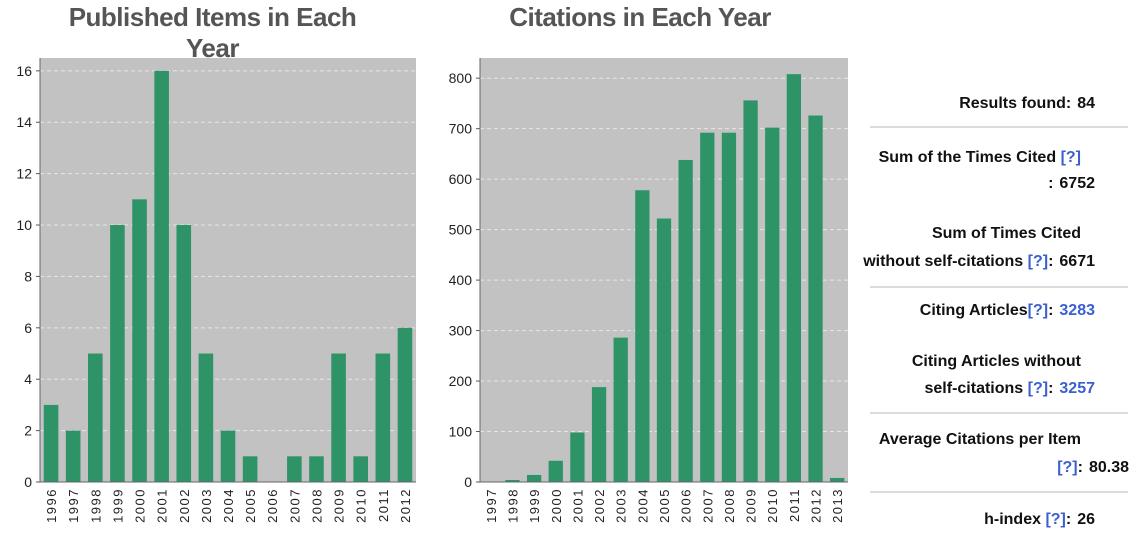 Image resolution: width=1131 pixels, height=538 pixels. What do you see at coordinates (140, 505) in the screenshot?
I see `published-xtick-label-2000: 2000` at bounding box center [140, 505].